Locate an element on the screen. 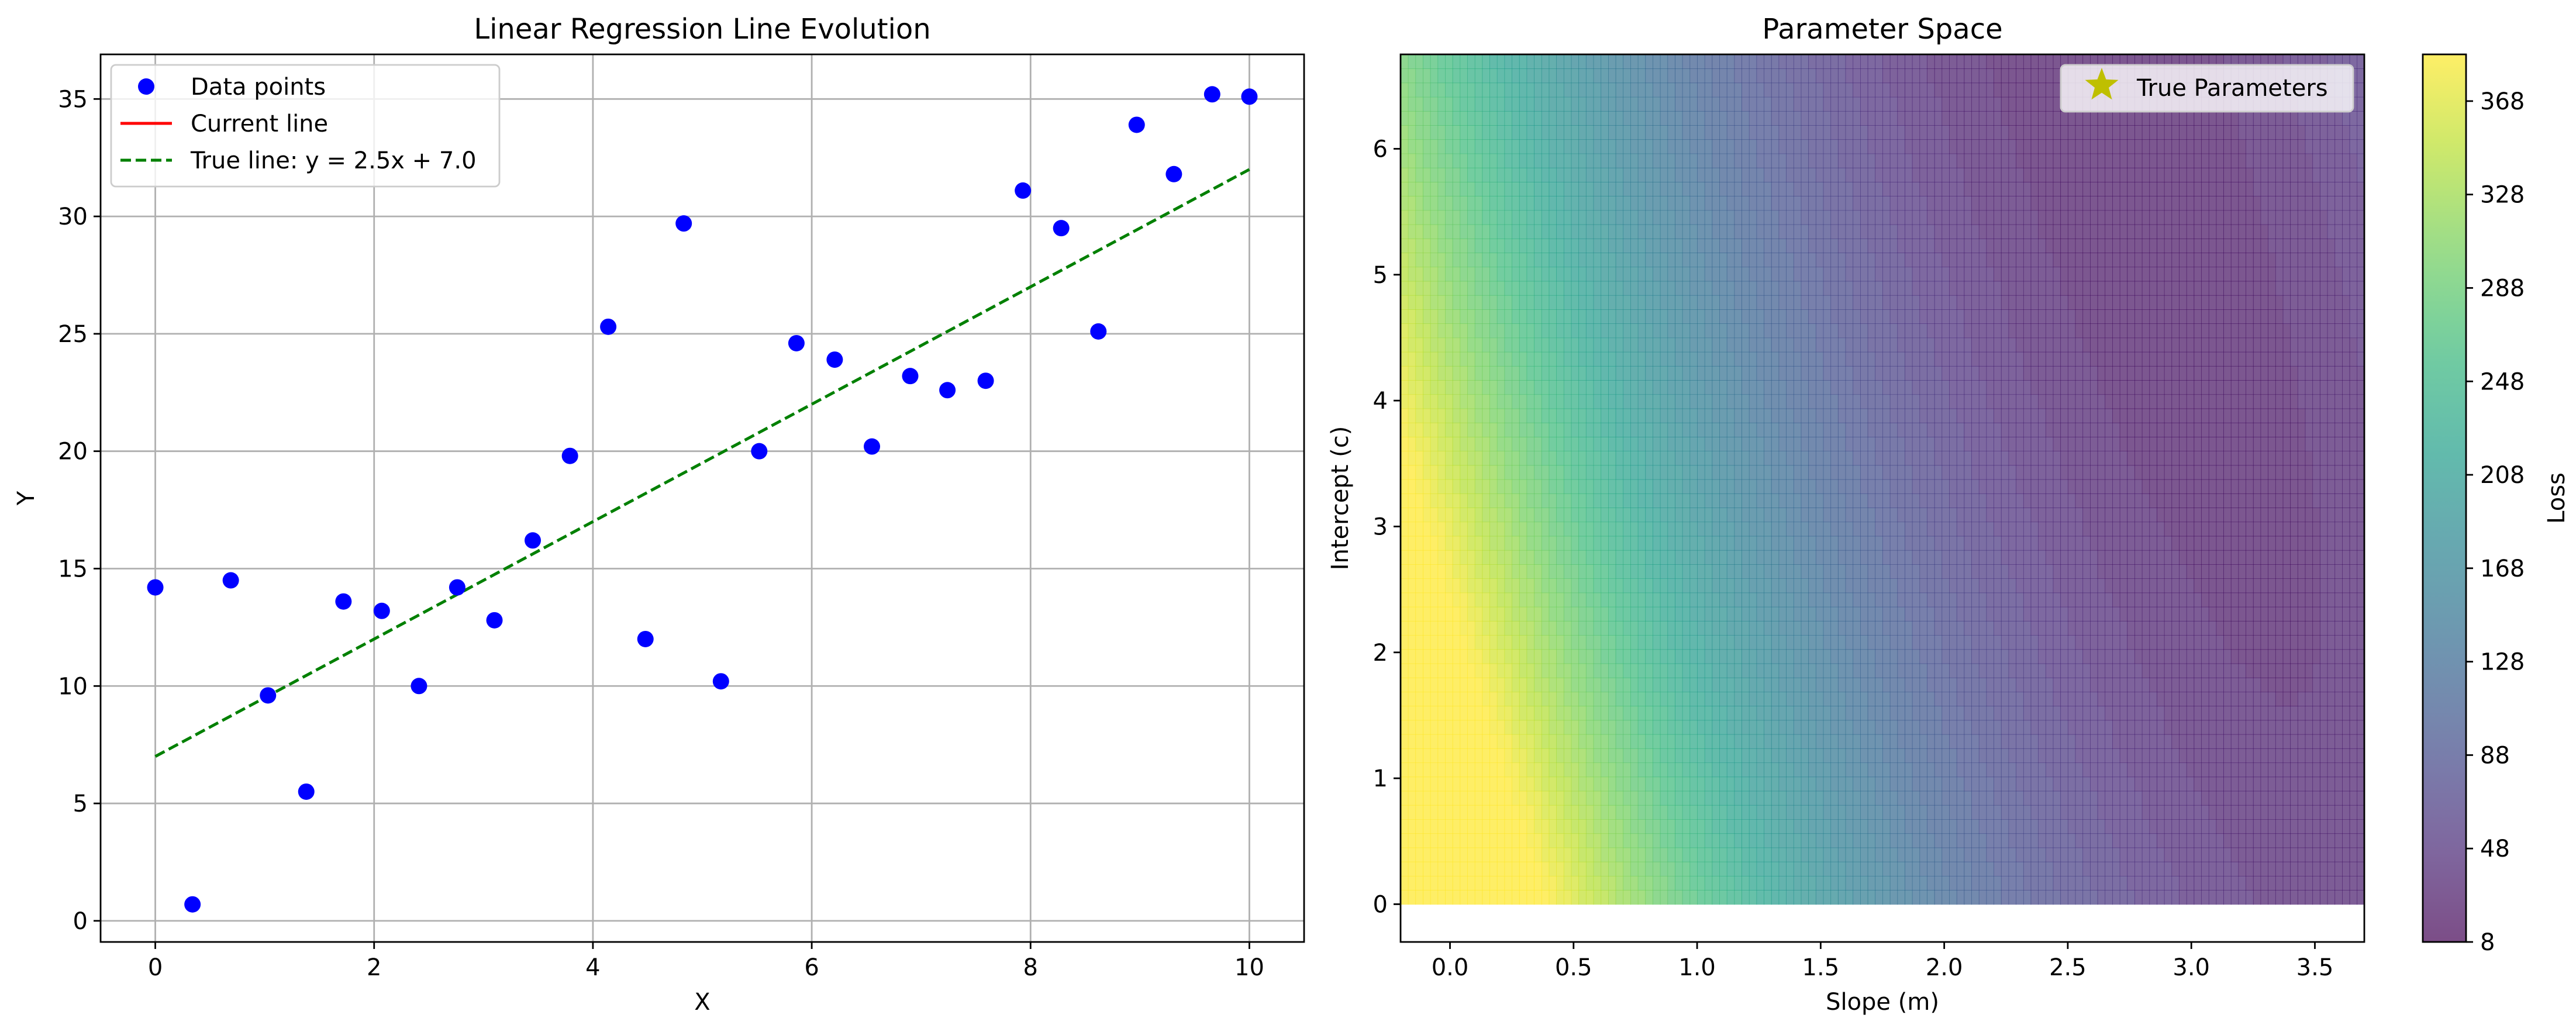 This screenshot has height=1032, width=2576. data-point is located at coordinates (646, 638).